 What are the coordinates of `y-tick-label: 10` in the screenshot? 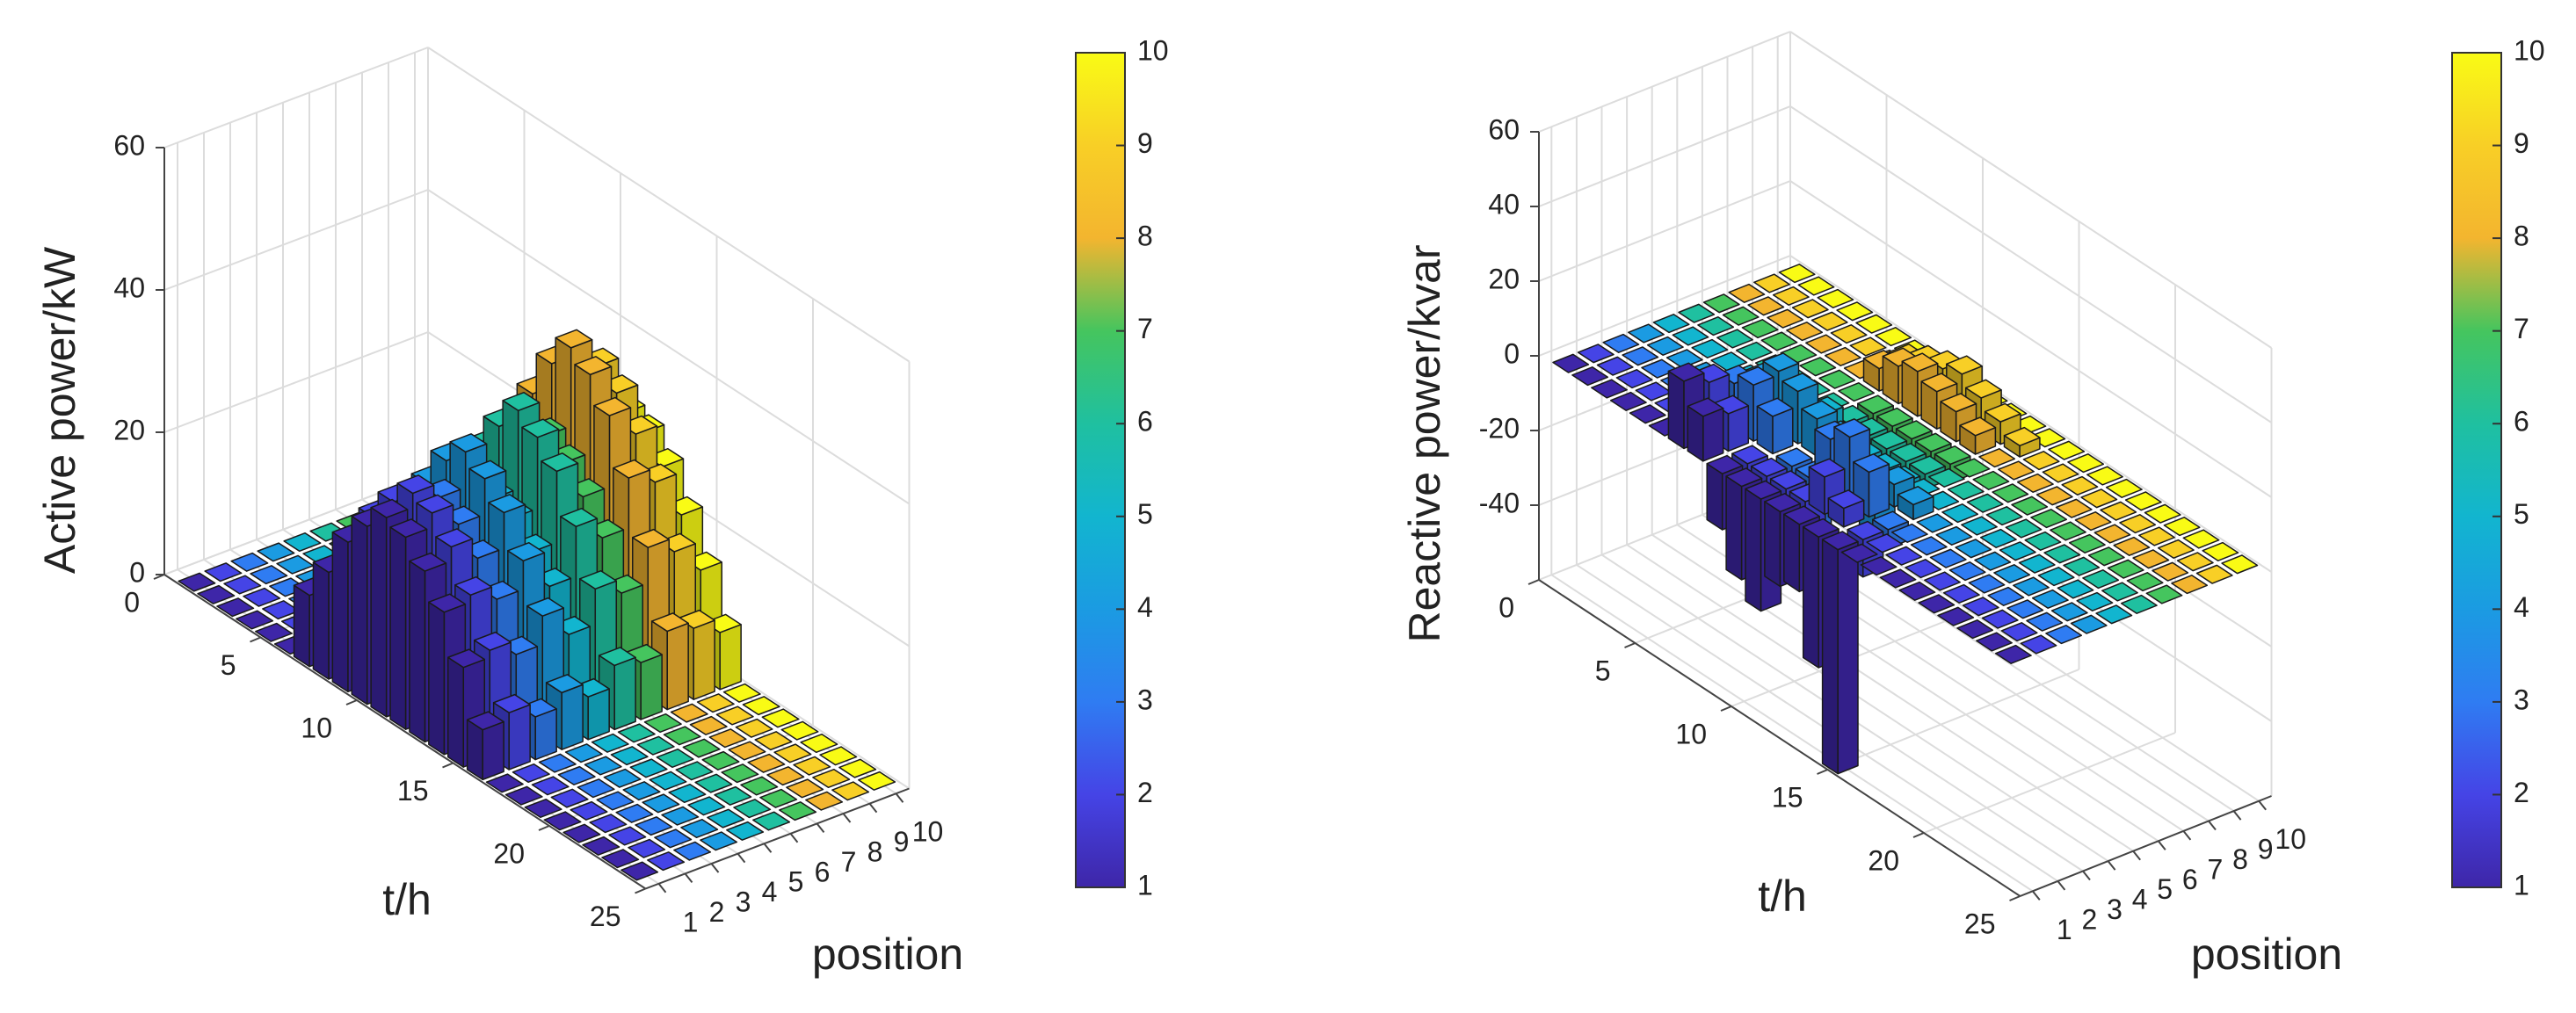 It's located at (2290, 839).